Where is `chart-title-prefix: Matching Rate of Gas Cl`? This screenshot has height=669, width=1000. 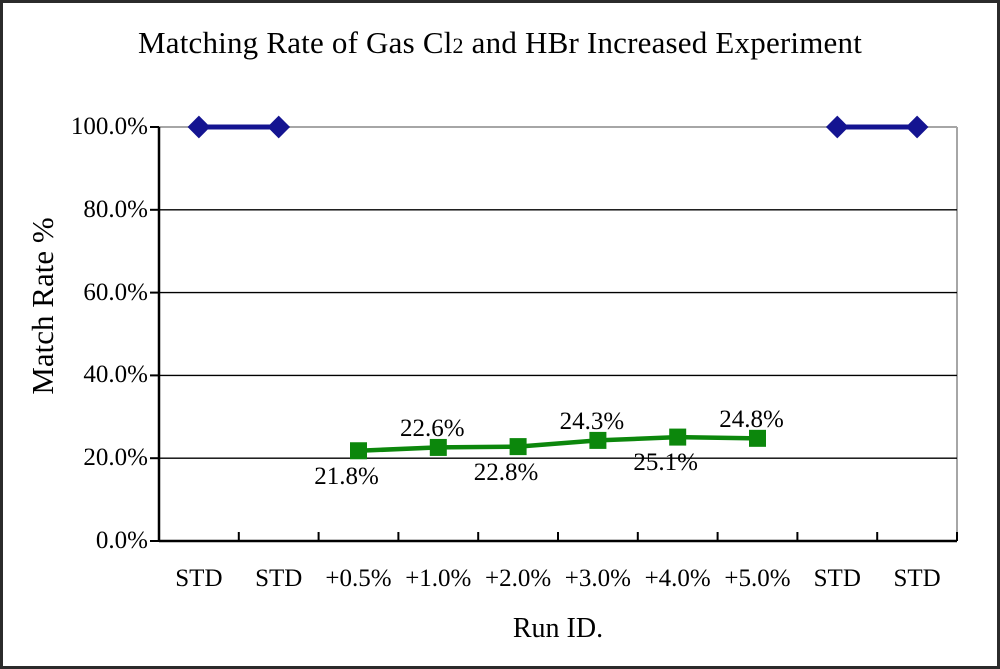 chart-title-prefix: Matching Rate of Gas Cl is located at coordinates (295, 42).